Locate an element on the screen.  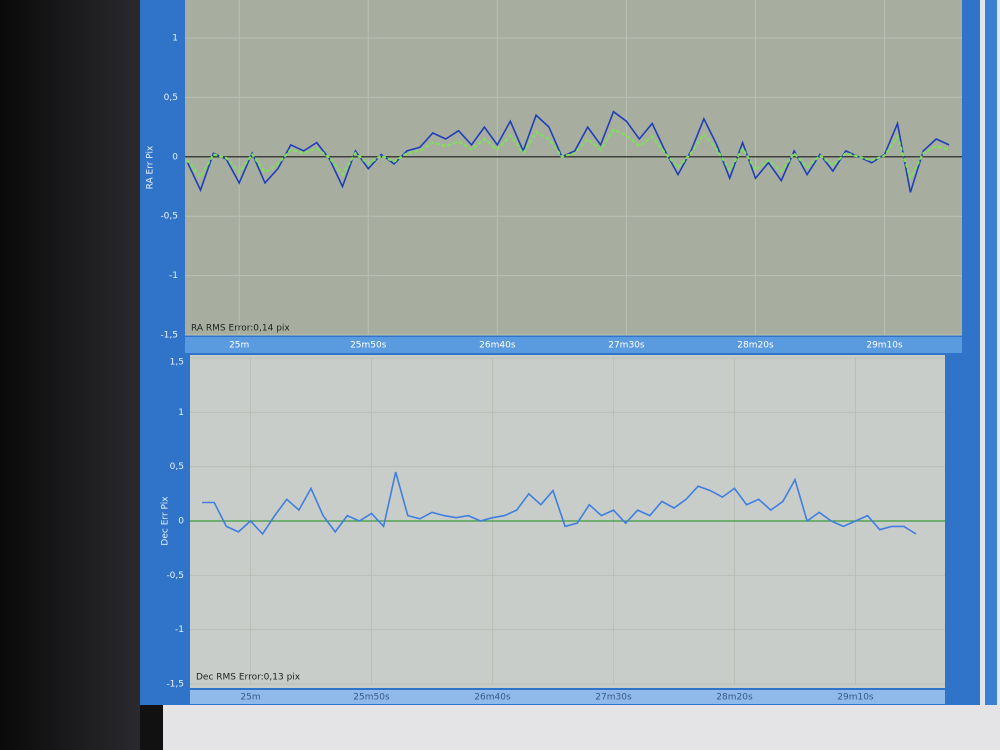
y-axis-label: RA Err Pix is located at coordinates (151, 167).